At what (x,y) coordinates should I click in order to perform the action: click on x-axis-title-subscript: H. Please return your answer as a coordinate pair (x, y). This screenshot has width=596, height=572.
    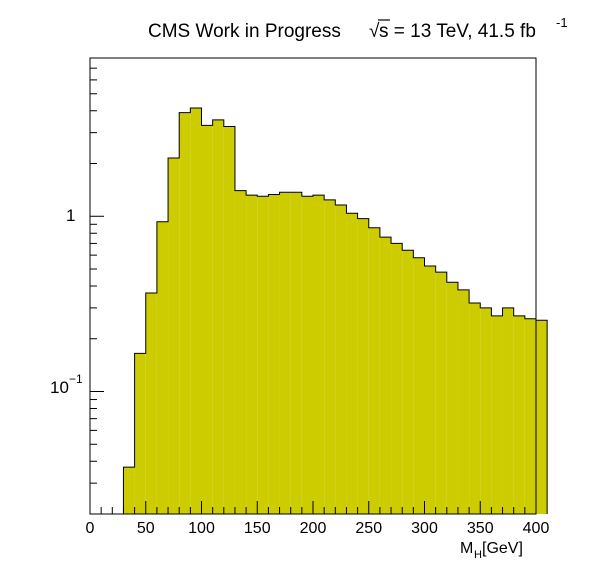
    Looking at the image, I should click on (478, 555).